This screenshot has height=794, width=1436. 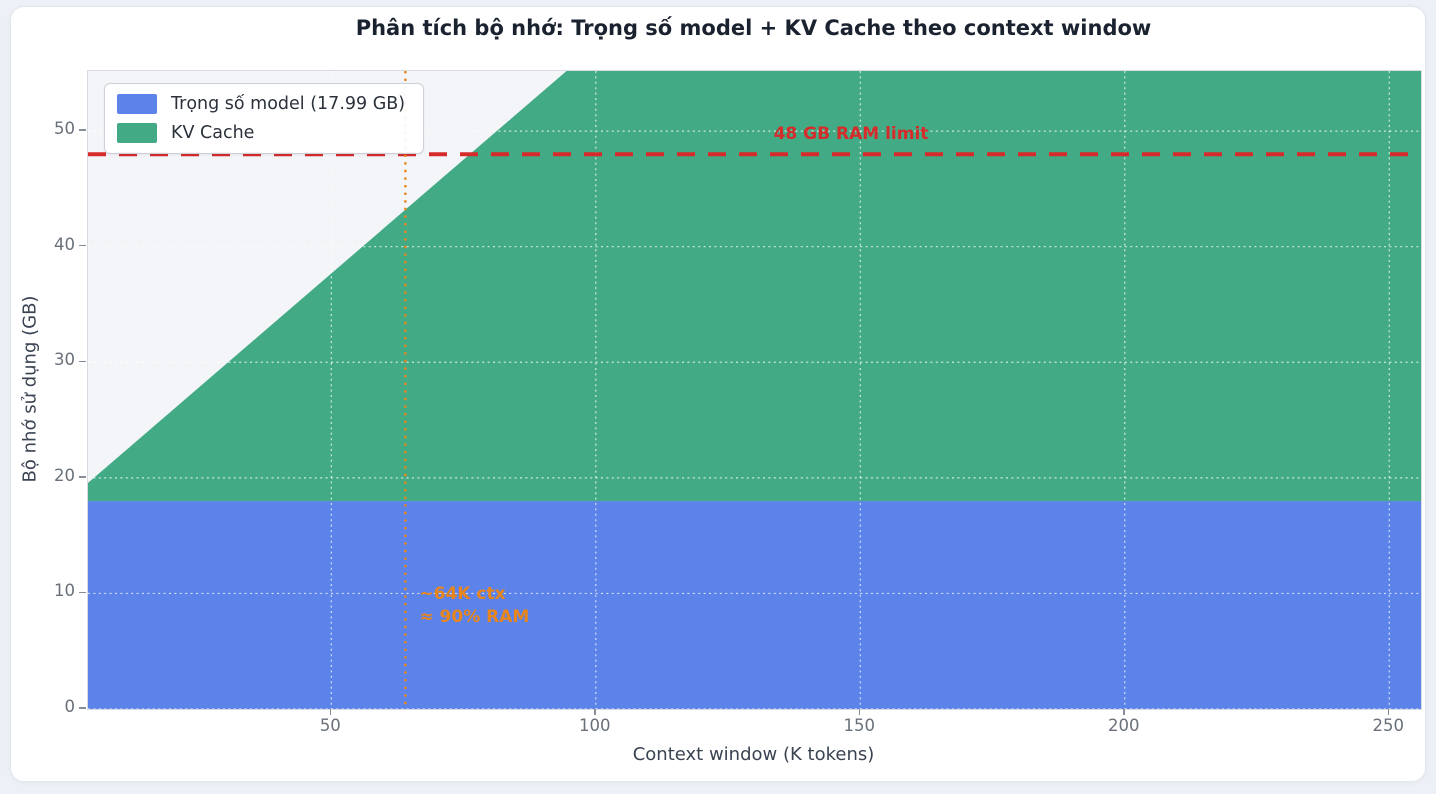 I want to click on legend-item-model-weights: Trọng số model (17.99 GB), so click(x=261, y=104).